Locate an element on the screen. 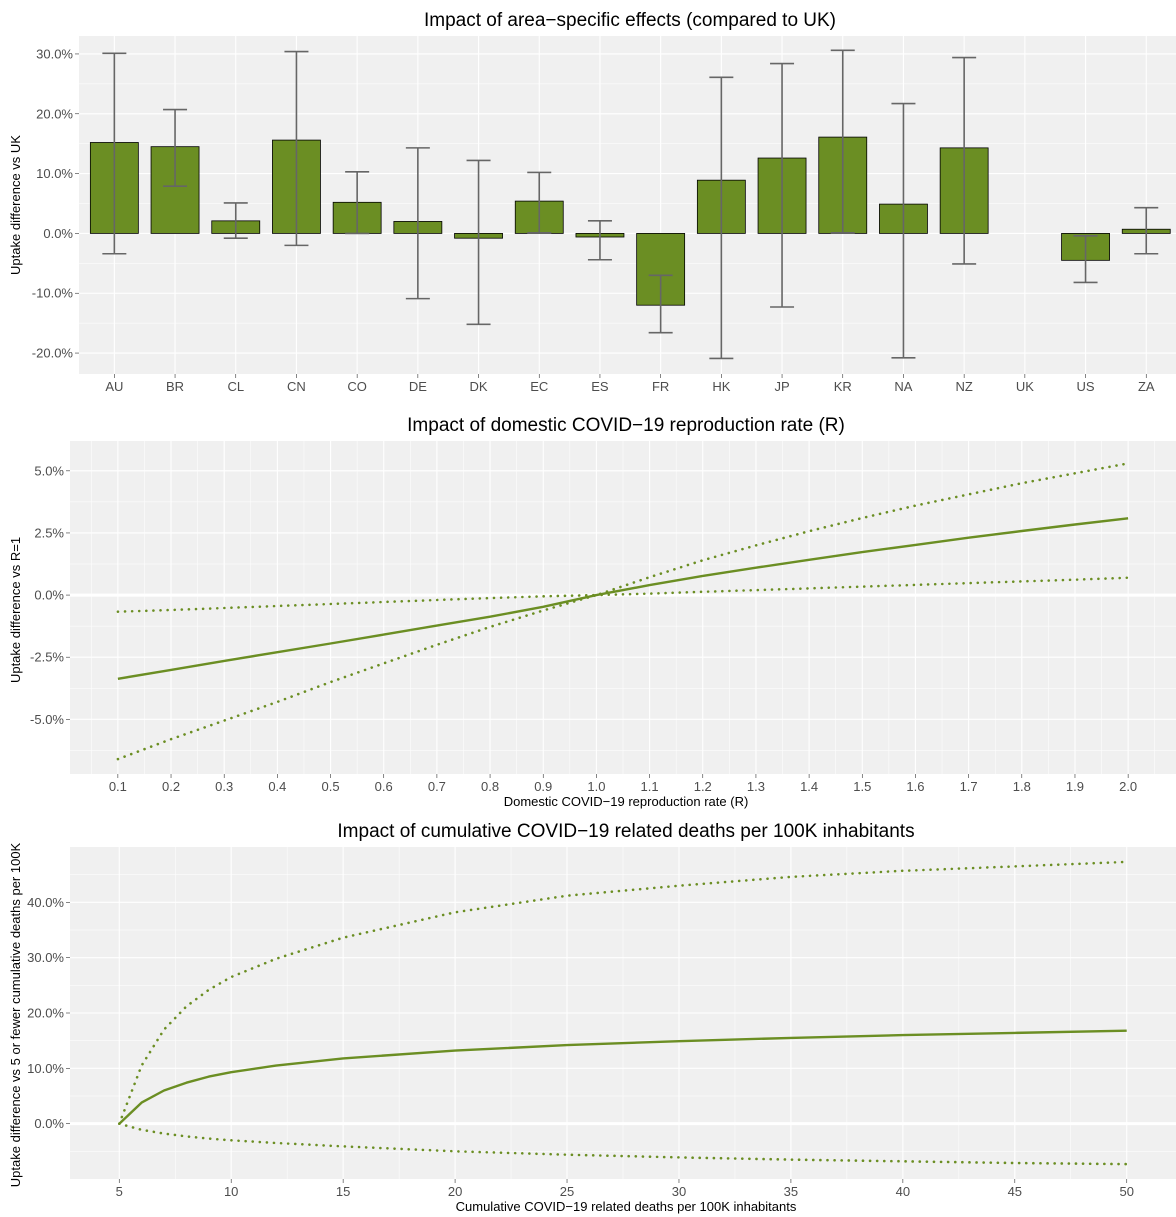  x-tick-label: 0.7 is located at coordinates (437, 786).